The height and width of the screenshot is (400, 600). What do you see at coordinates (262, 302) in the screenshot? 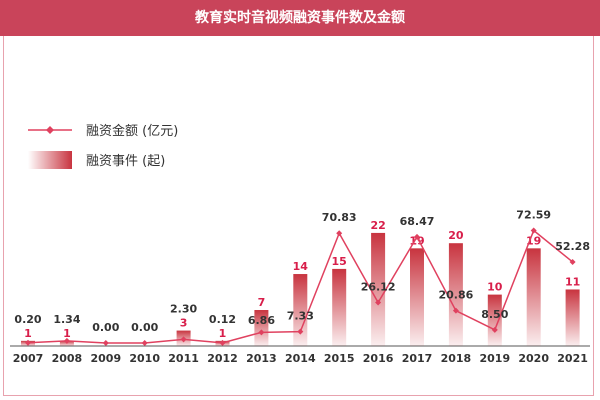
I see `bar-count-label: 7` at bounding box center [262, 302].